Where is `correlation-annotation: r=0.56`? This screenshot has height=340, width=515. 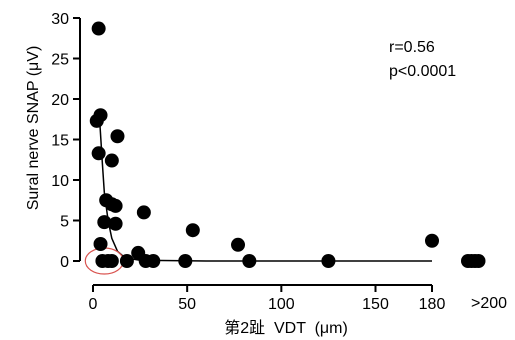
correlation-annotation: r=0.56 is located at coordinates (412, 47).